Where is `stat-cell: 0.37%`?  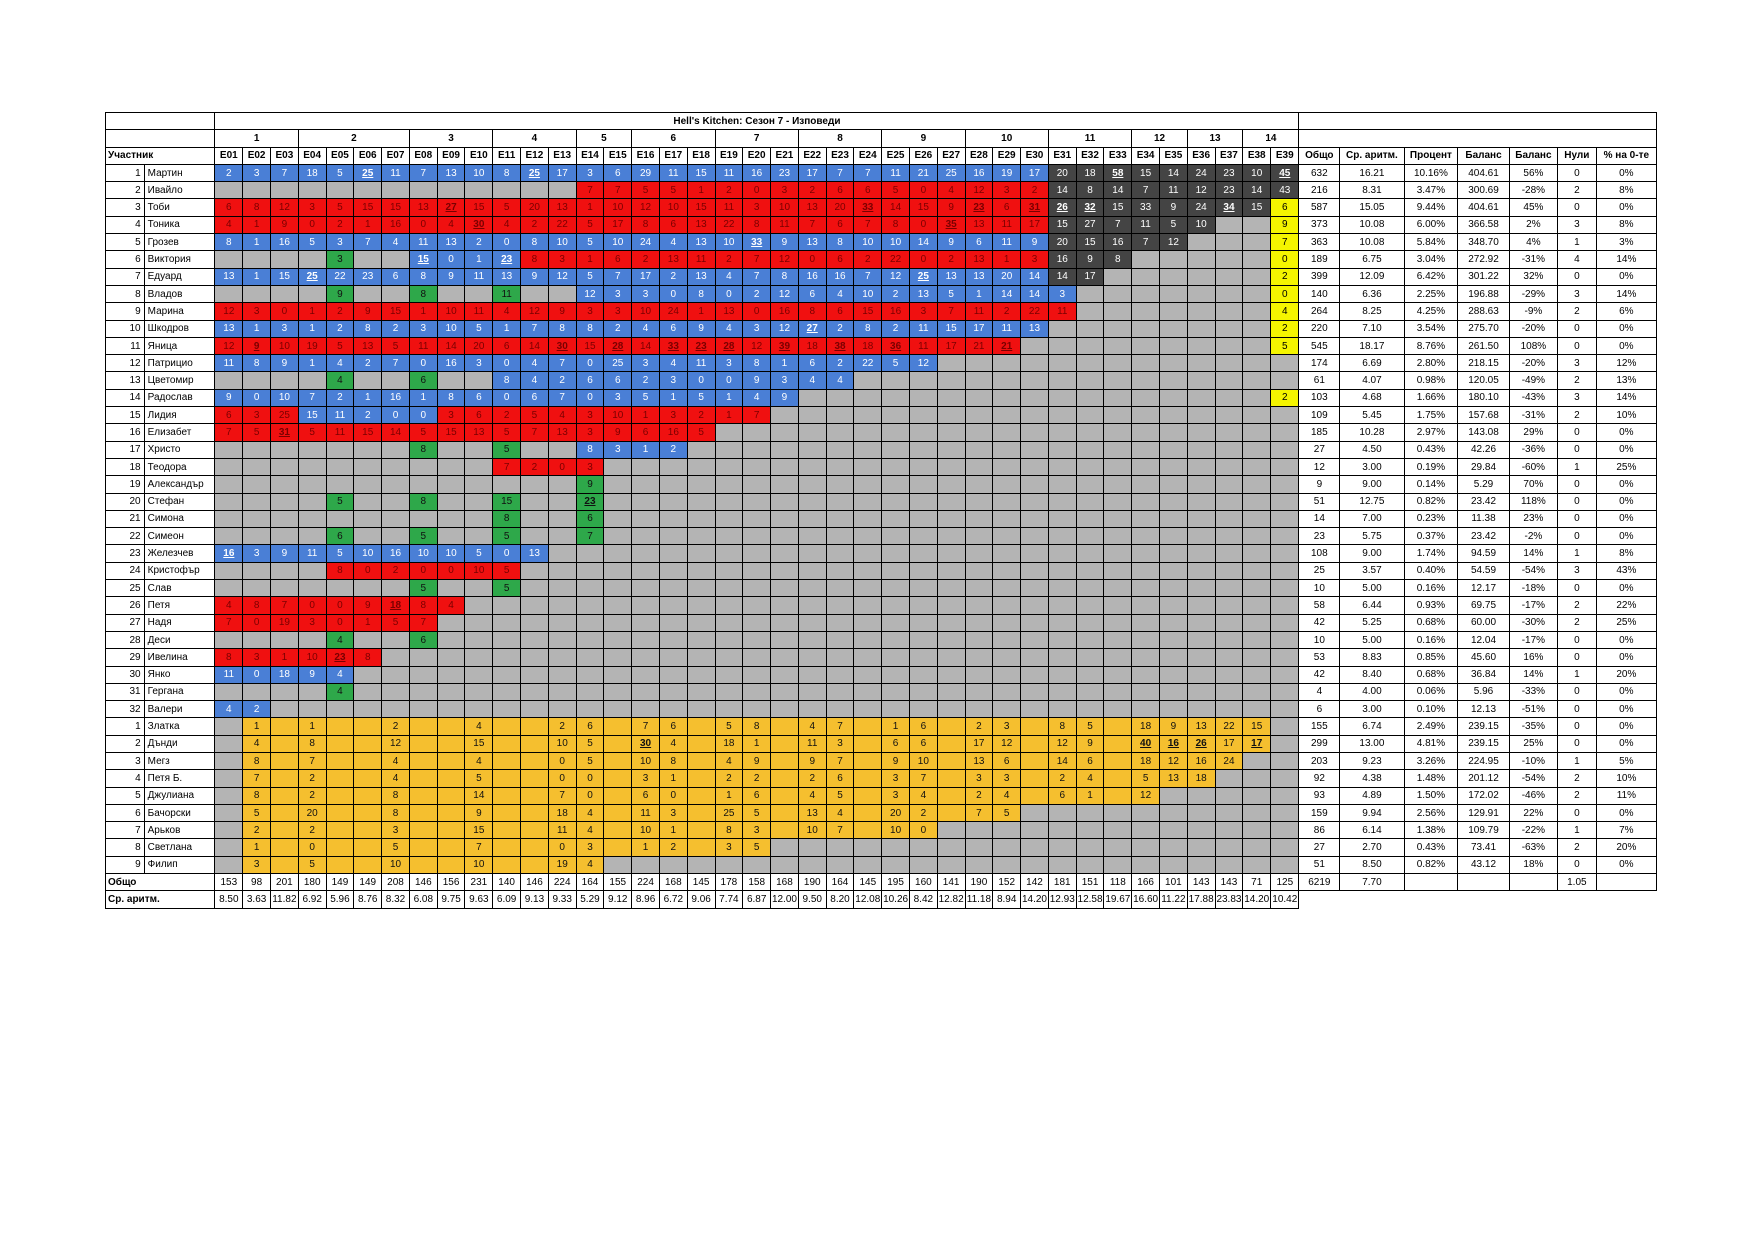
stat-cell: 0.37% is located at coordinates (1431, 536).